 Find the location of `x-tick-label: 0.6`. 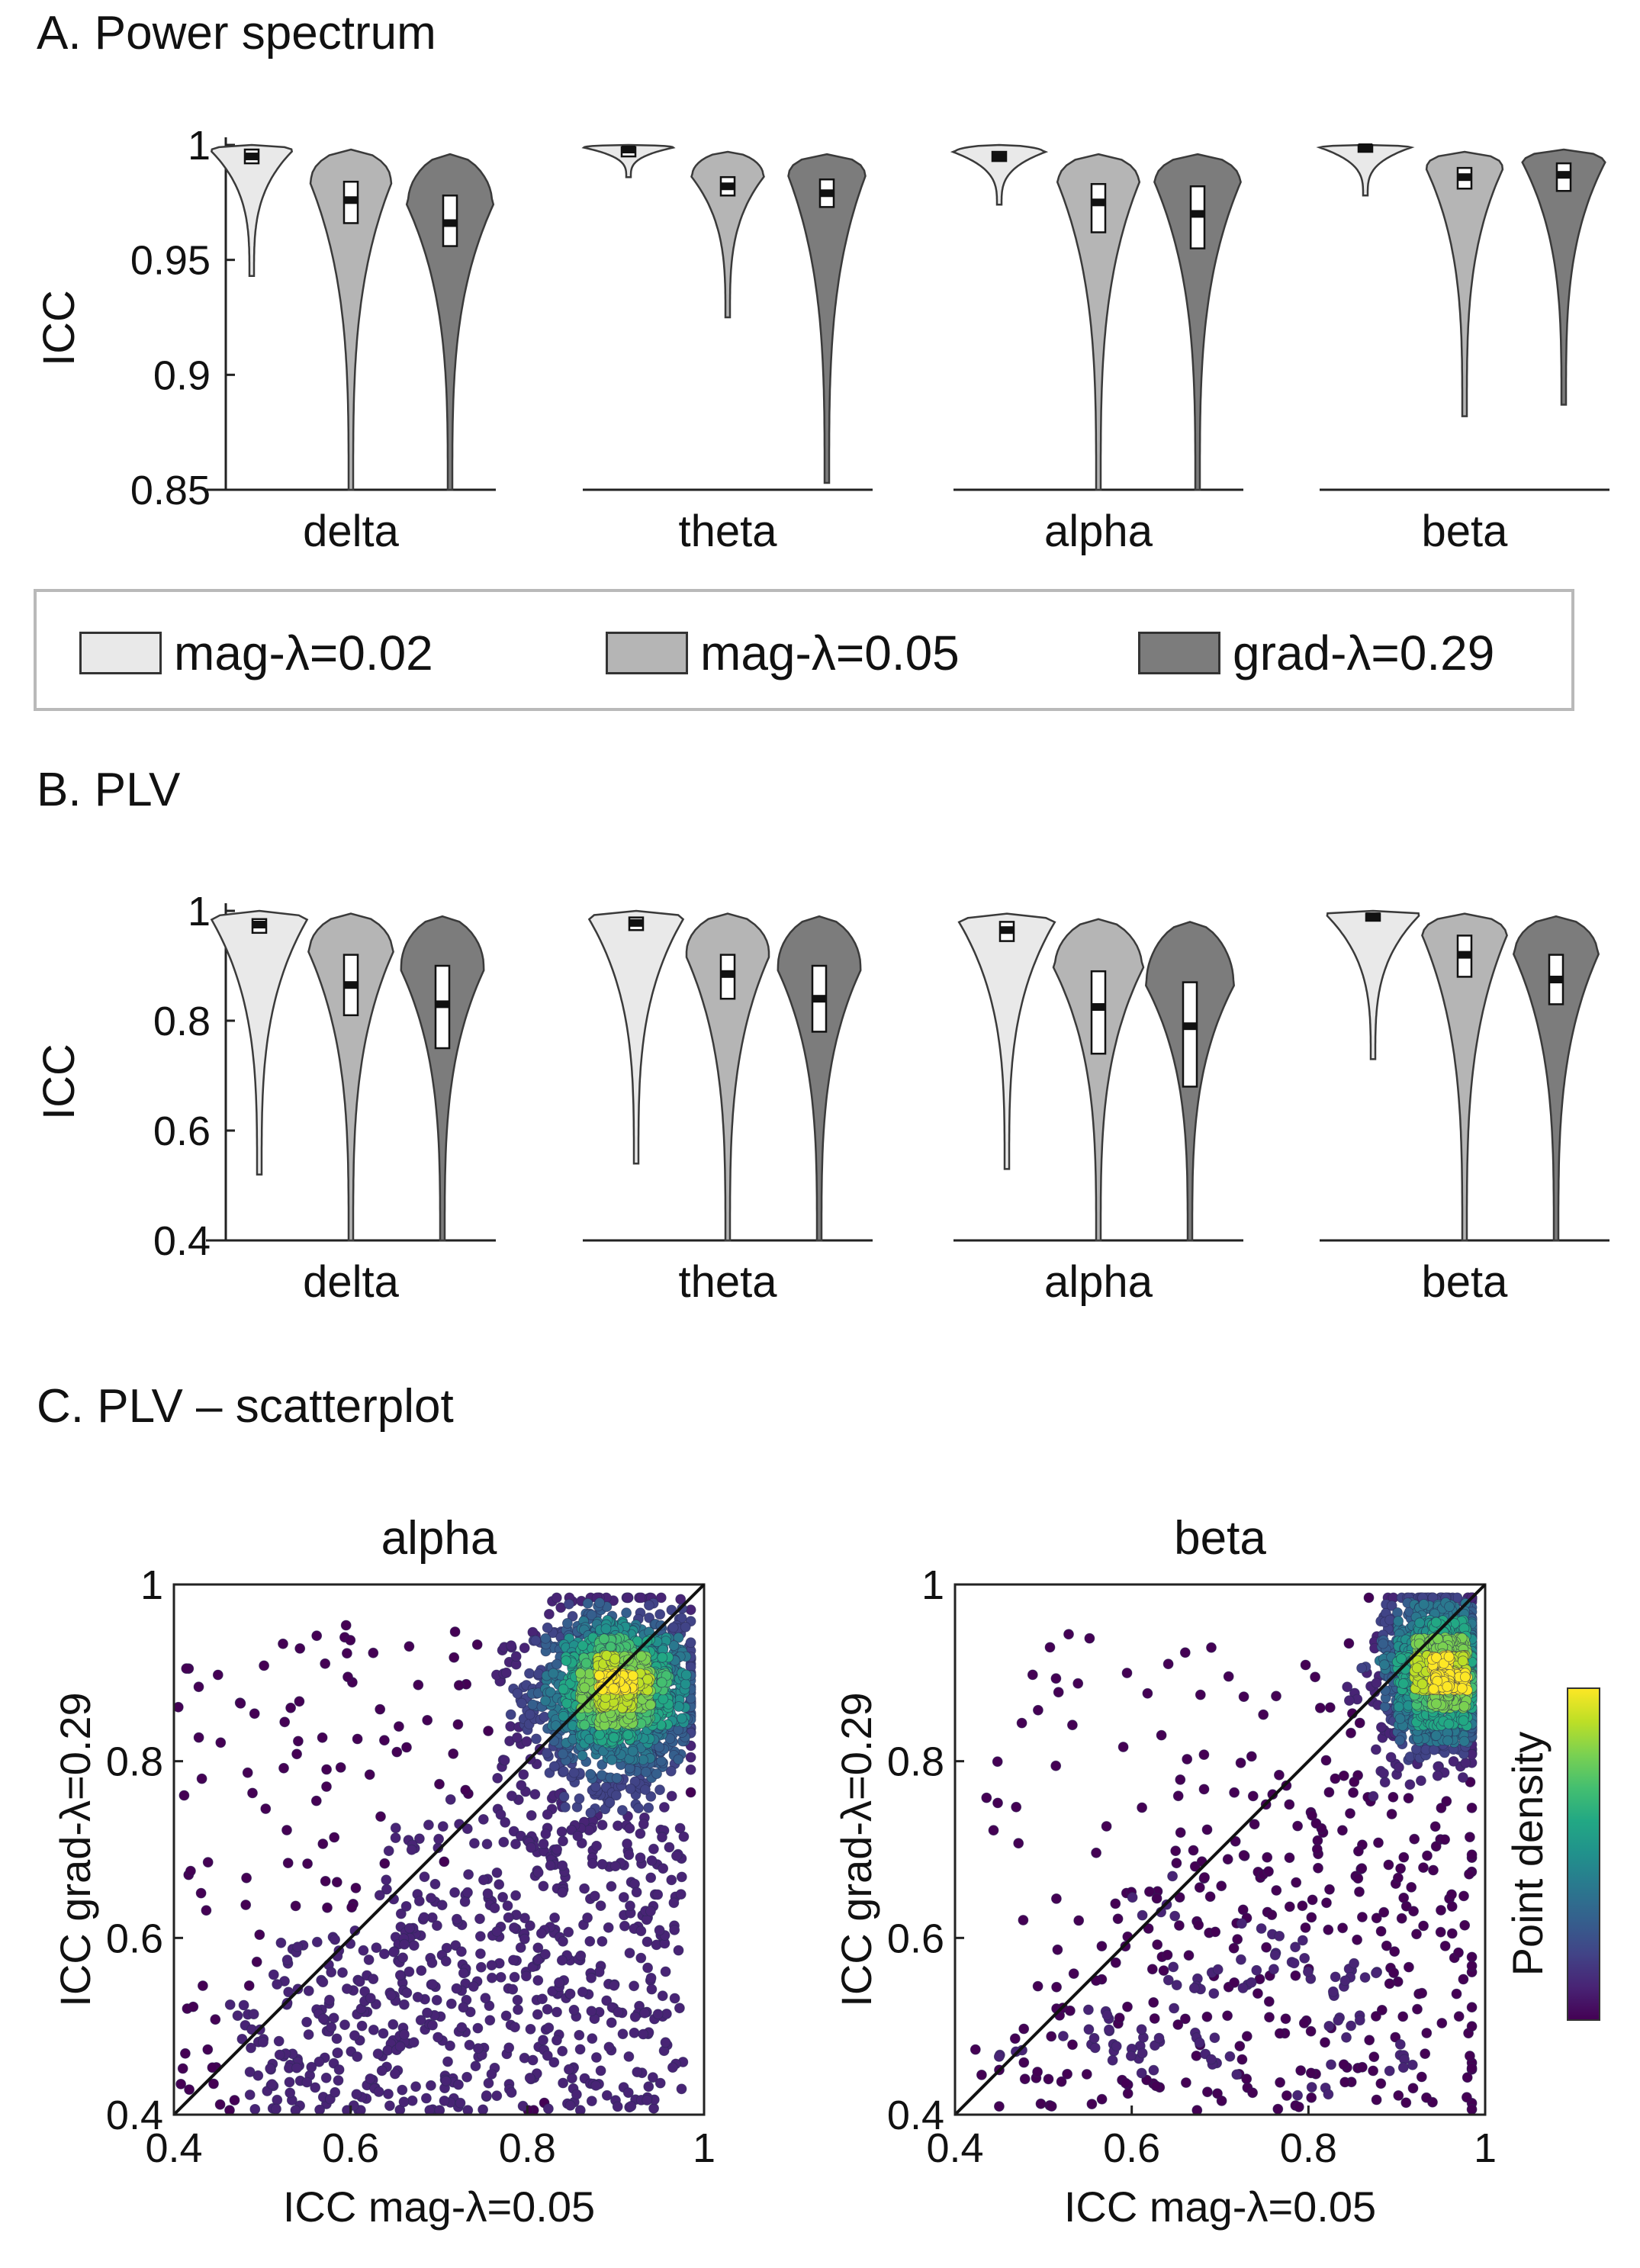

x-tick-label: 0.6 is located at coordinates (350, 2148).